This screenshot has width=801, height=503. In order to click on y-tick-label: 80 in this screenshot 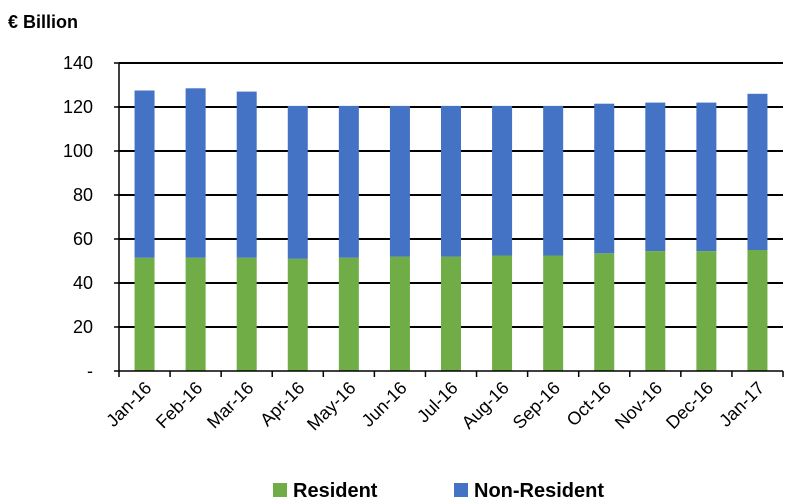, I will do `click(83, 195)`.